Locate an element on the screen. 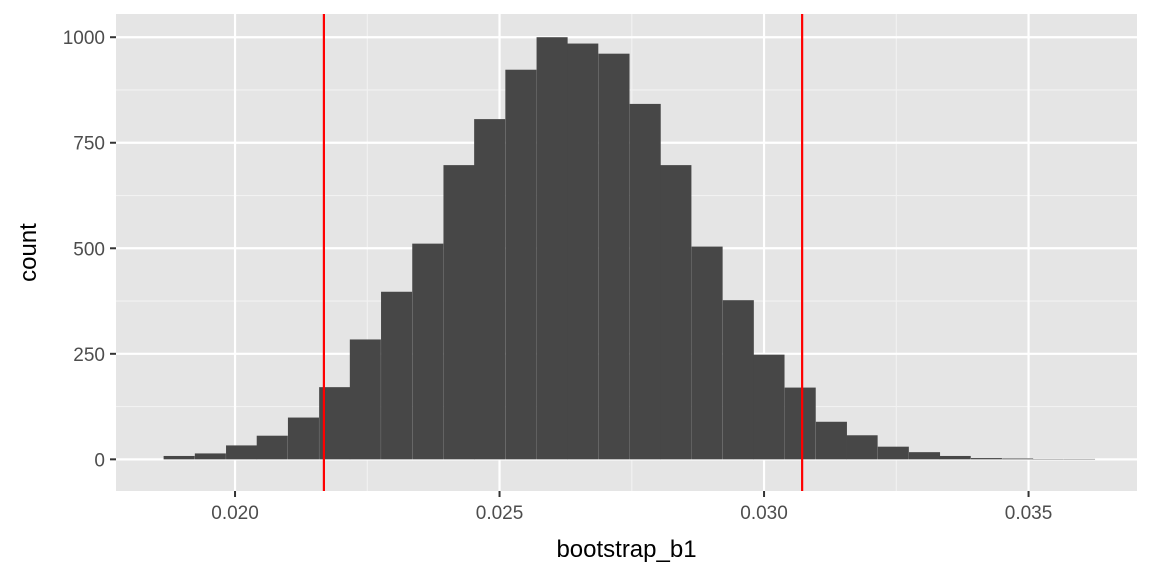  x-axis-title: bootstrap_b1 is located at coordinates (626, 549).